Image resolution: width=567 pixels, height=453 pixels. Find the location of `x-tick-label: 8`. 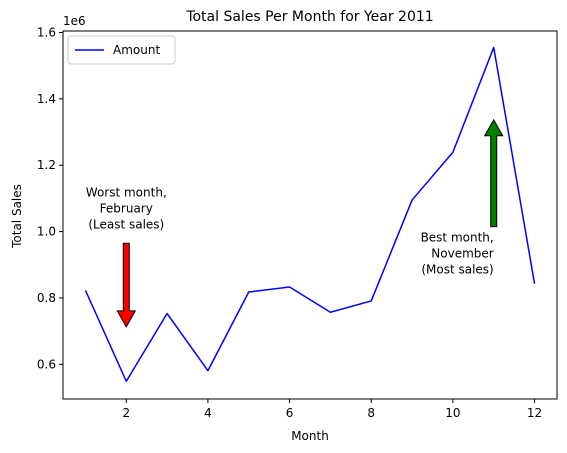

x-tick-label: 8 is located at coordinates (371, 413).